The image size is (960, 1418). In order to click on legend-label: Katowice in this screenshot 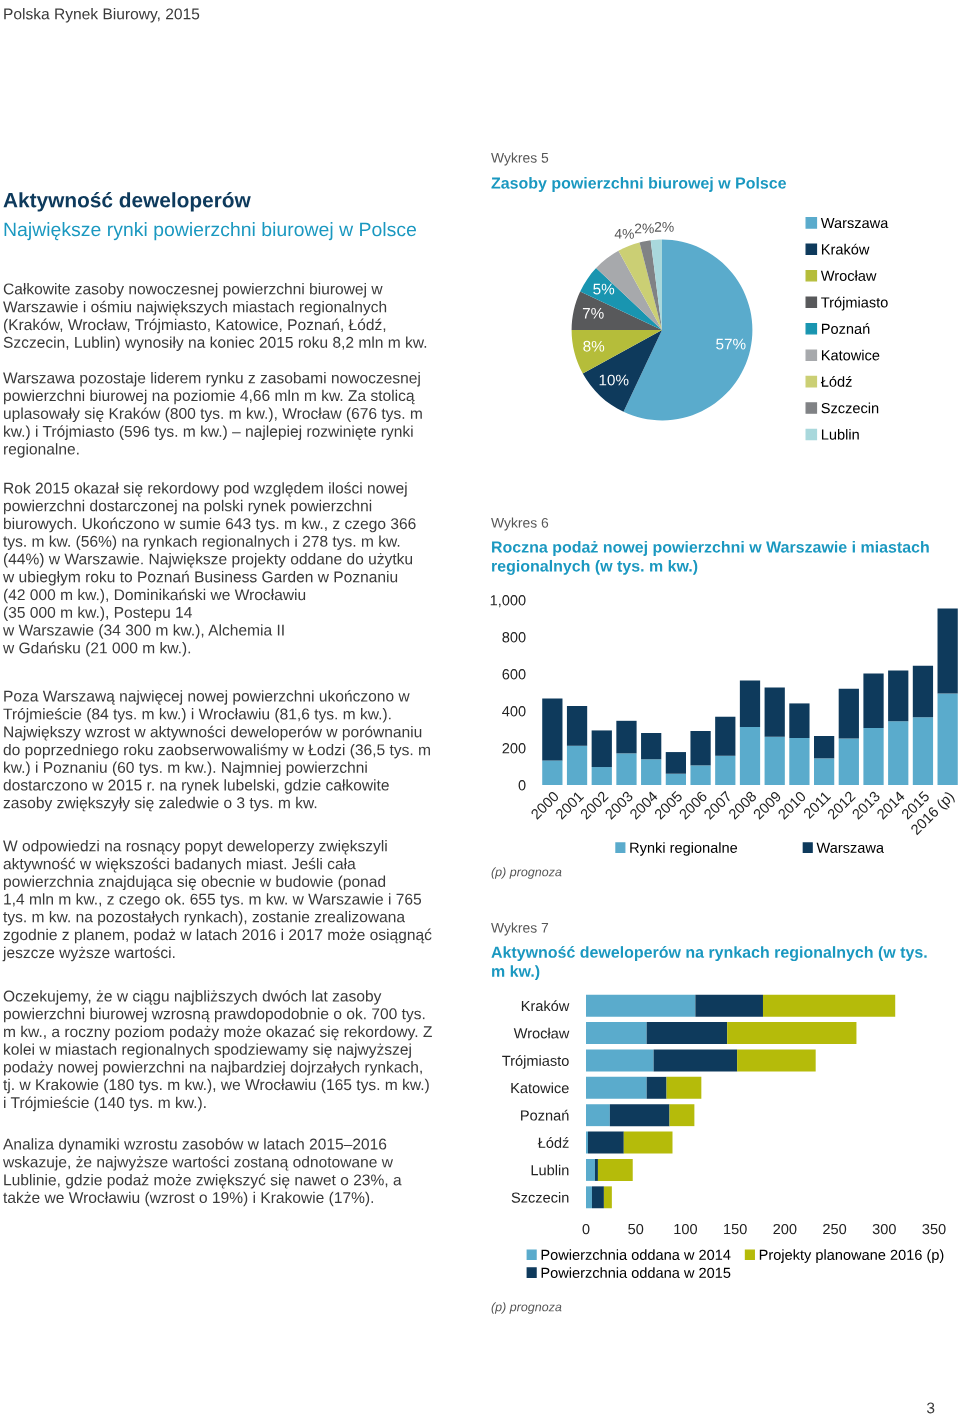, I will do `click(850, 355)`.